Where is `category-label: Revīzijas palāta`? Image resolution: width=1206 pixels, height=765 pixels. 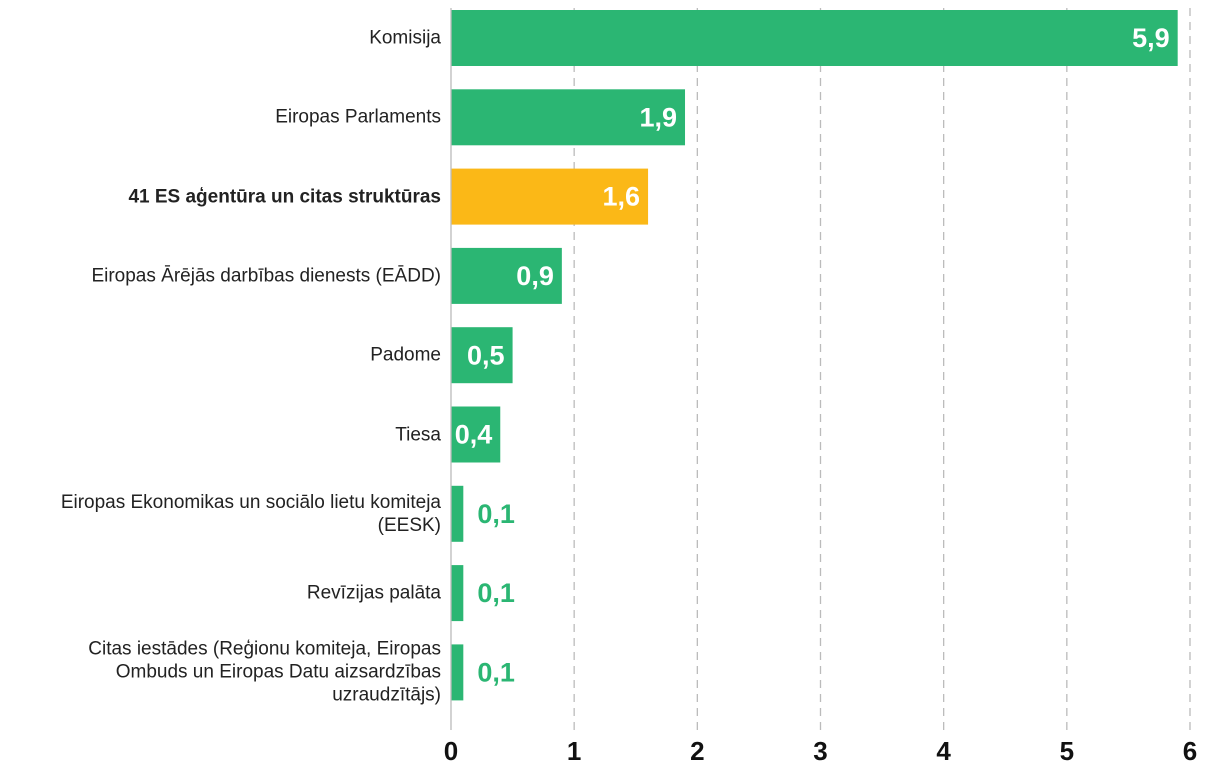
category-label: Revīzijas palāta is located at coordinates (373, 593).